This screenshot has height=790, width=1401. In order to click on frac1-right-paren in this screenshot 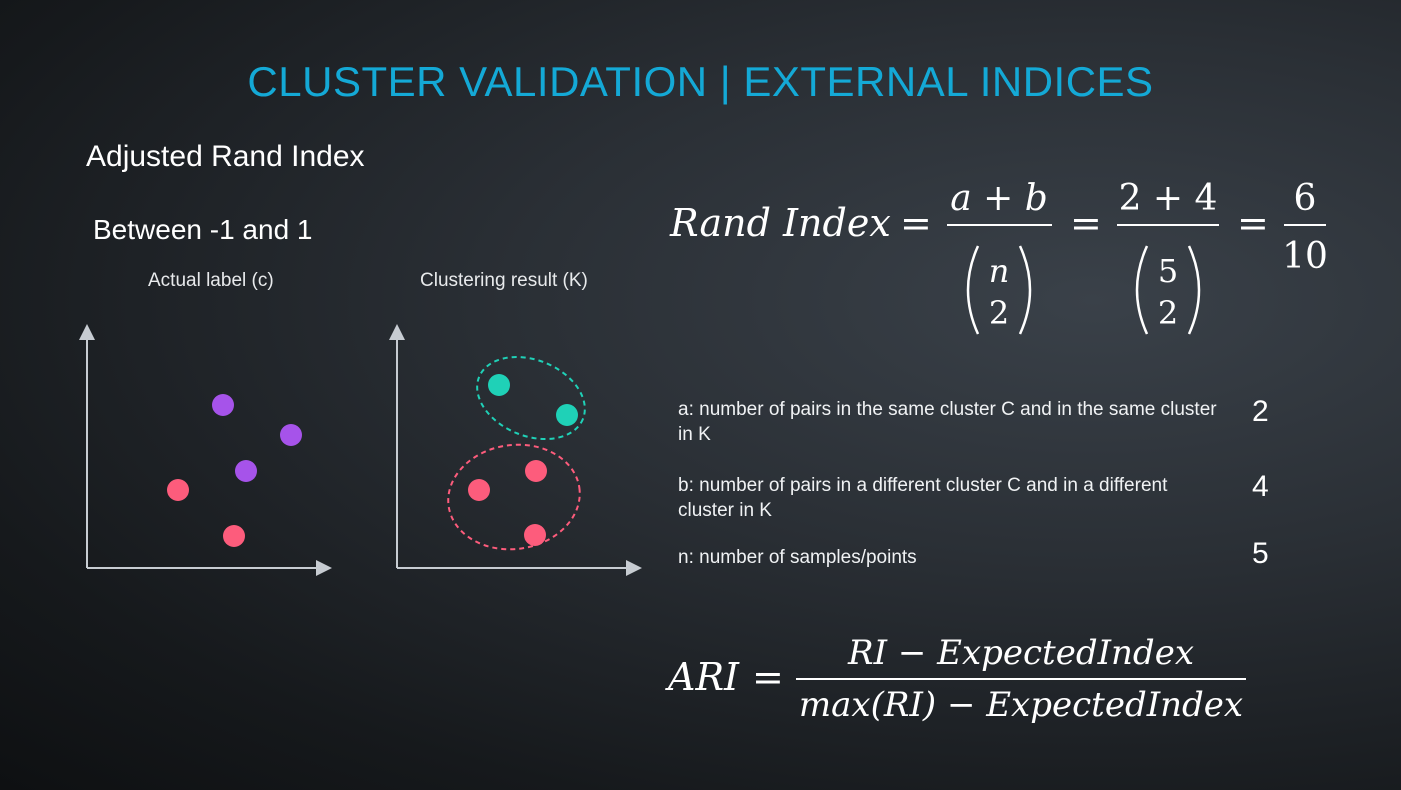, I will do `click(1025, 290)`.